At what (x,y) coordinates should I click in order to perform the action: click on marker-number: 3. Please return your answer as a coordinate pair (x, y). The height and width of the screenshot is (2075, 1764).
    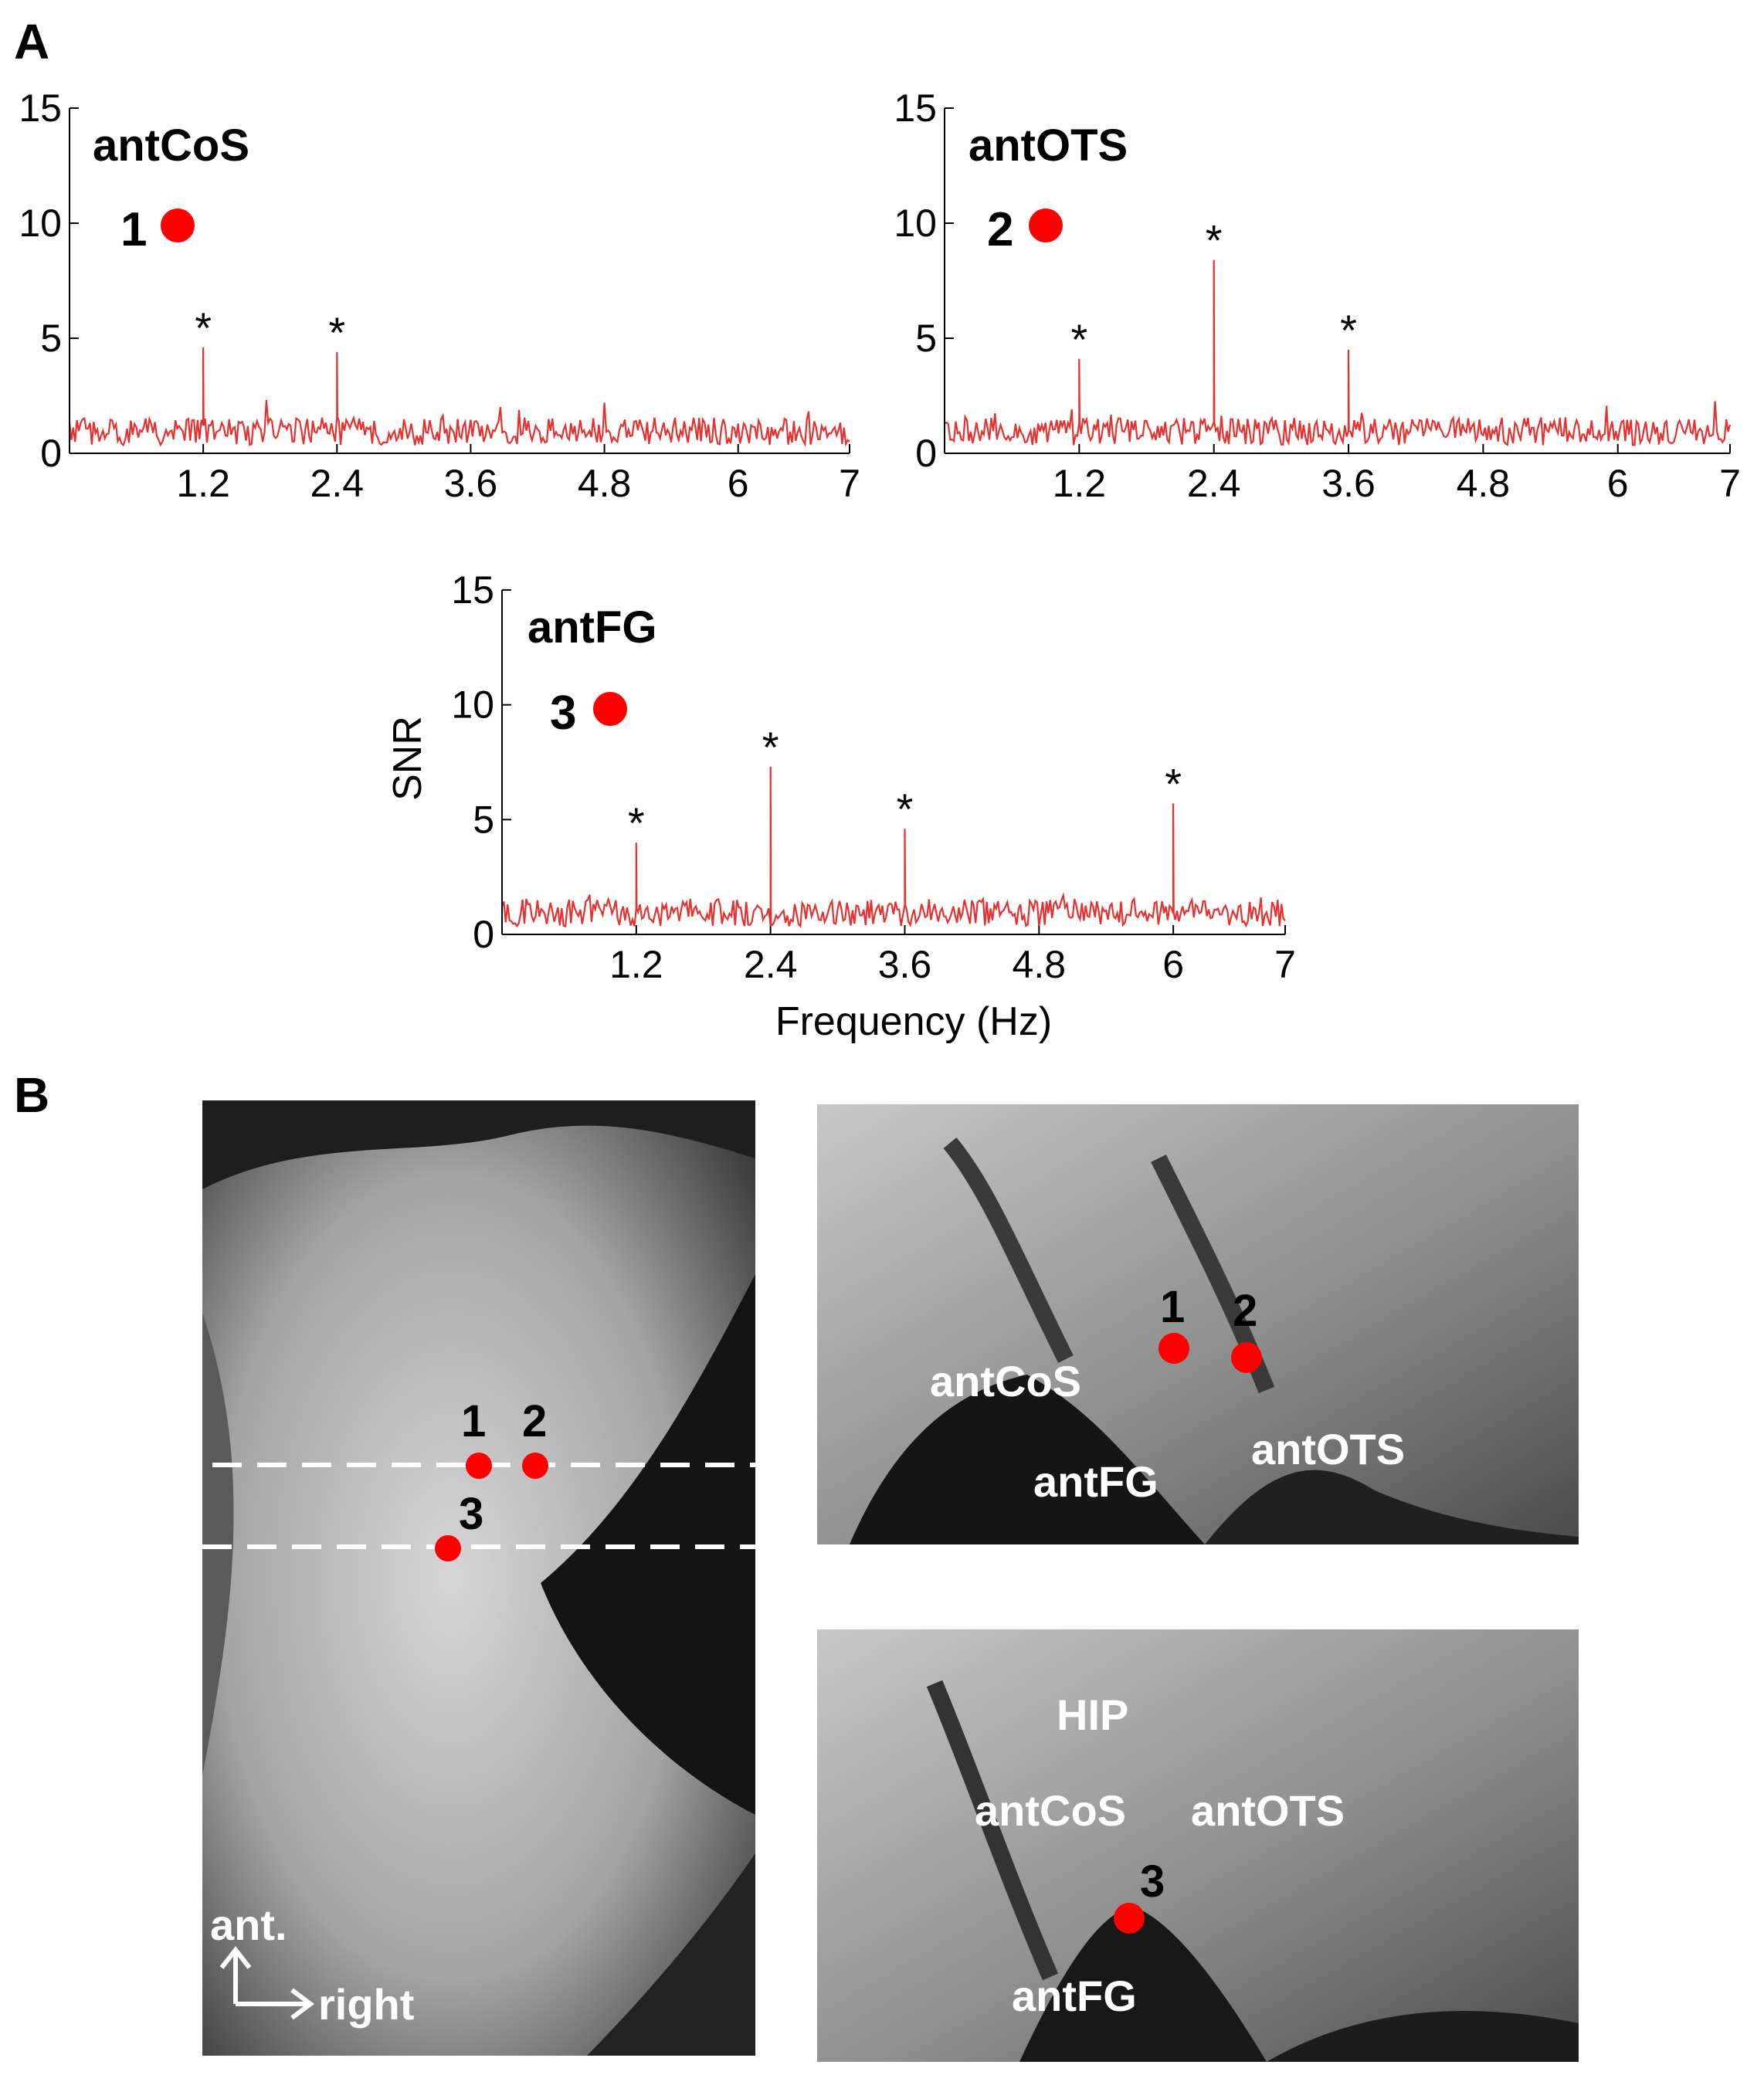
    Looking at the image, I should click on (563, 713).